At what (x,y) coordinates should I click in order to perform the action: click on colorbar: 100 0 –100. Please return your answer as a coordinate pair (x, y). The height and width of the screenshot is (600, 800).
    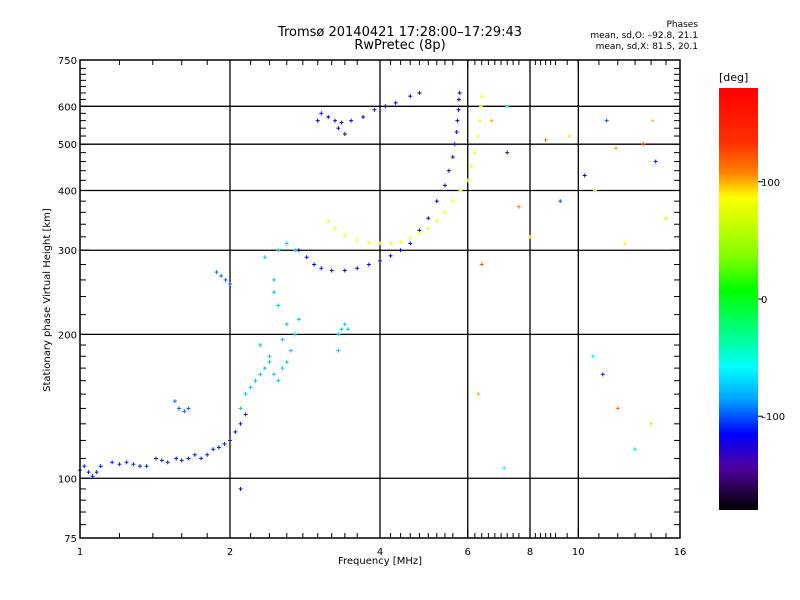
    Looking at the image, I should click on (752, 299).